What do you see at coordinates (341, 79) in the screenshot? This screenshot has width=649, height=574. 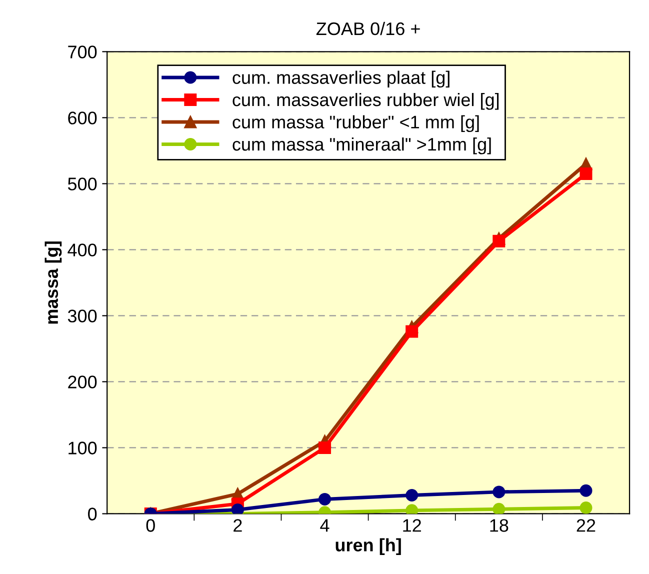 I see `legend-label: cum. massaverlies plaat [g]` at bounding box center [341, 79].